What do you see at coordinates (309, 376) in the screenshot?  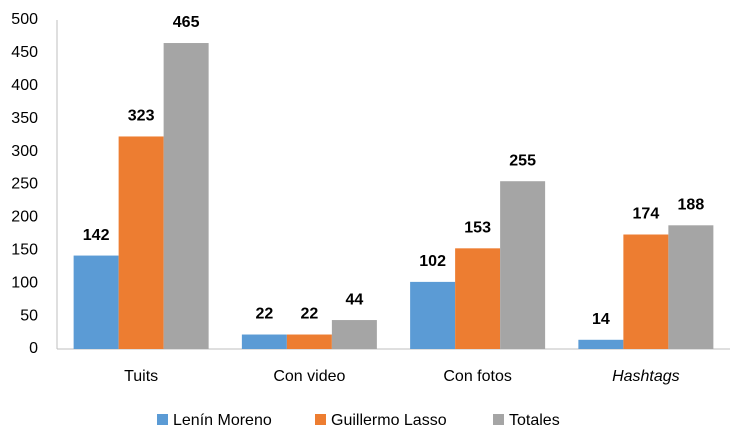 I see `x-tick-label: Con video` at bounding box center [309, 376].